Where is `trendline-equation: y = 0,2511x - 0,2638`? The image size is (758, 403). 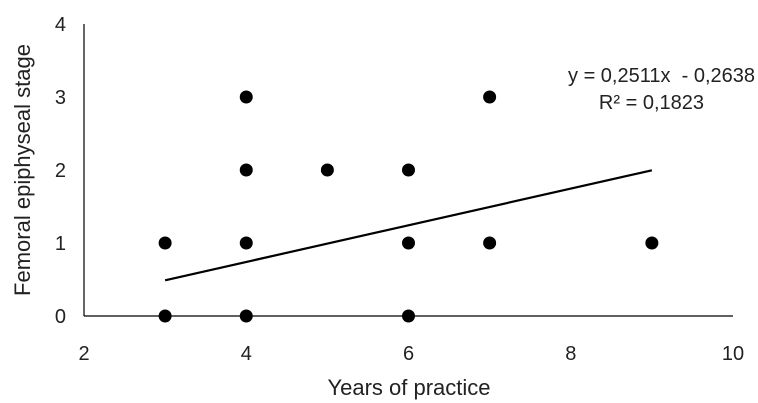 trendline-equation: y = 0,2511x - 0,2638 is located at coordinates (661, 76).